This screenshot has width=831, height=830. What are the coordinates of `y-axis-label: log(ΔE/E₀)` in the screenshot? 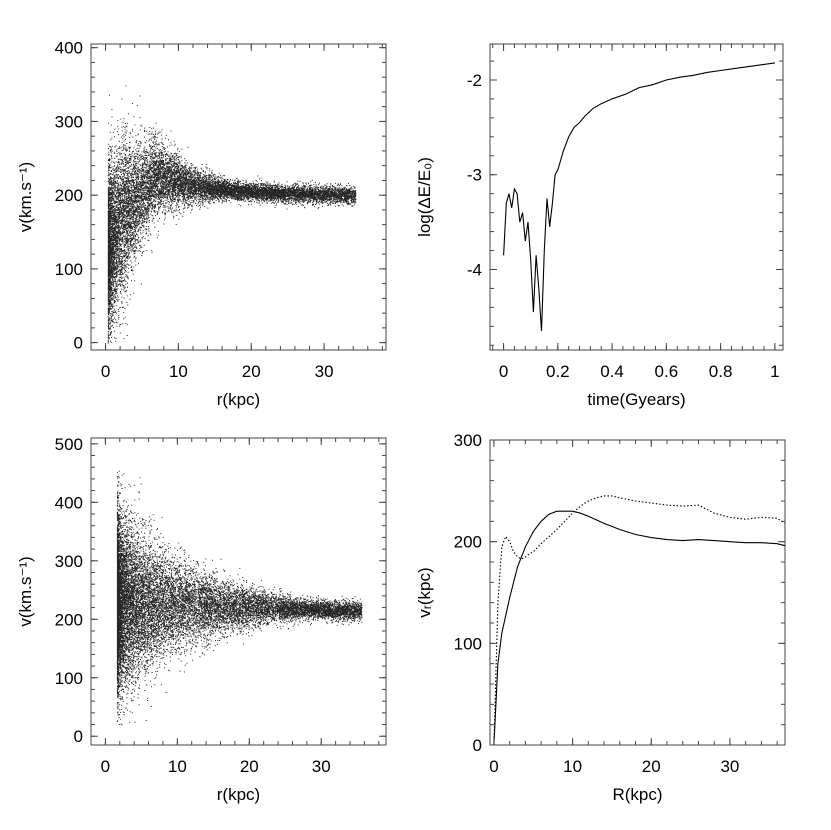 It's located at (424, 197).